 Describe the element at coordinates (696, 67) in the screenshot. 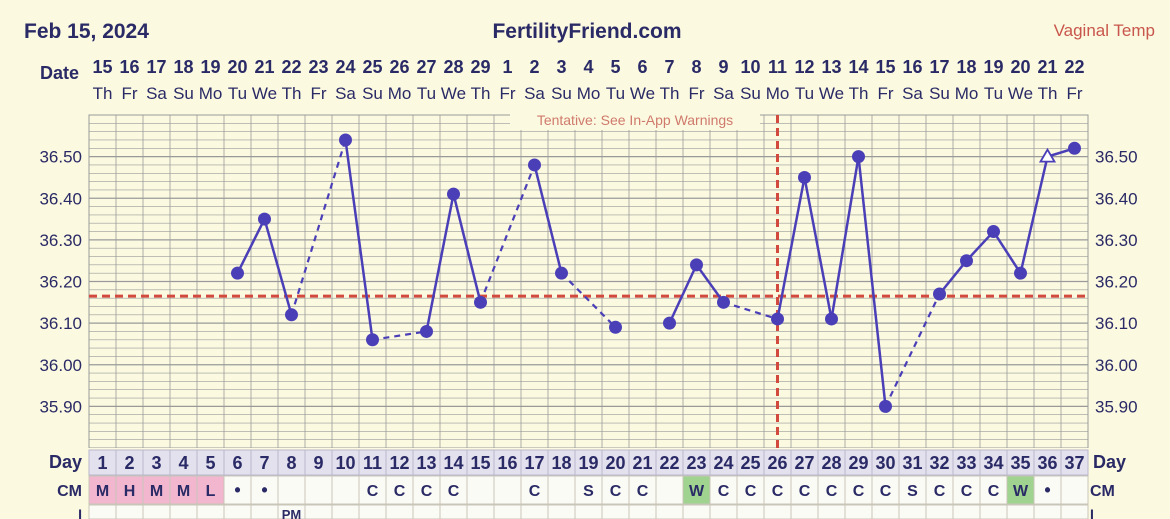

I see `date-label: 8` at that location.